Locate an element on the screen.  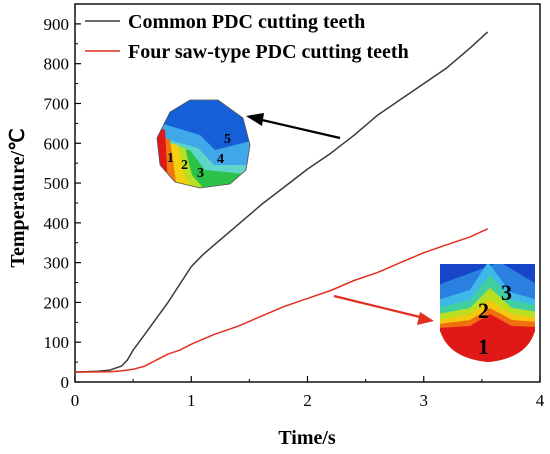
inset-common-label-4: 4 is located at coordinates (220, 159).